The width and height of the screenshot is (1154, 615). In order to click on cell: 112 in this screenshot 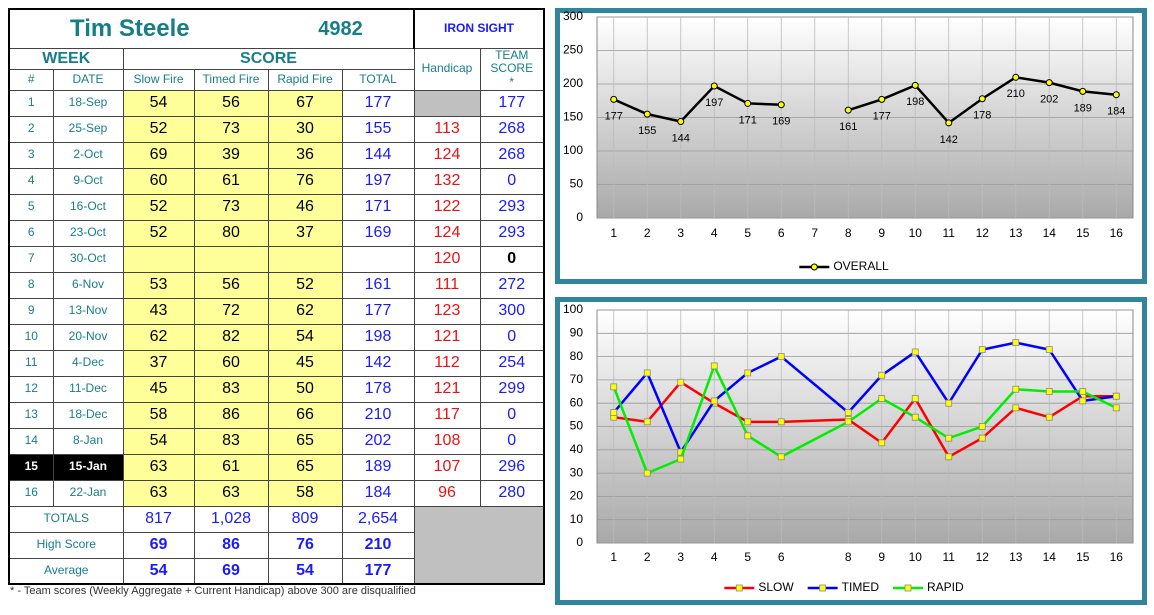, I will do `click(447, 363)`.